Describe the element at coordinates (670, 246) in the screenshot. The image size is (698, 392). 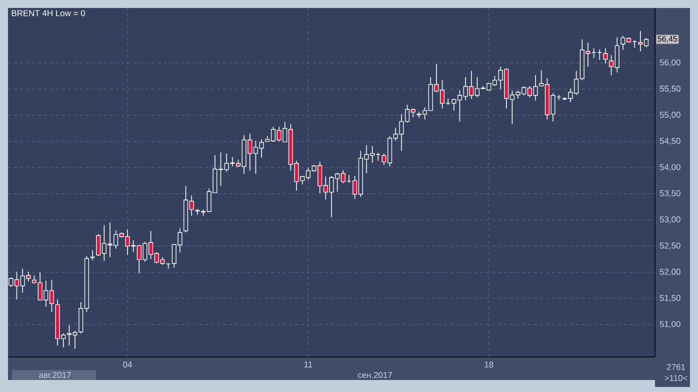
I see `y-tick-label: 52,50` at that location.